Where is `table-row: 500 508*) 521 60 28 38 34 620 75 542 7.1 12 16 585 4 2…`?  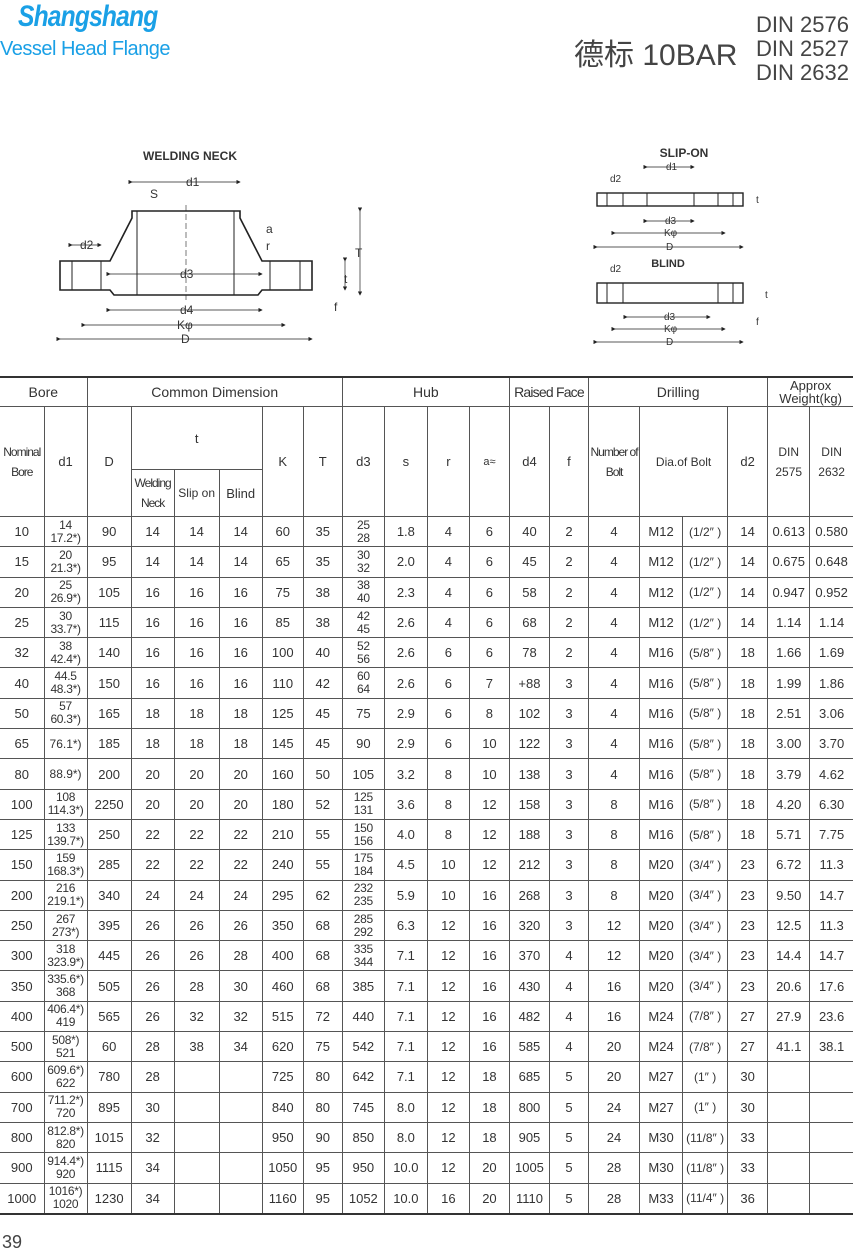 table-row: 500 508*) 521 60 28 38 34 620 75 542 7.1 12 16 585 4 2… is located at coordinates (426, 1047).